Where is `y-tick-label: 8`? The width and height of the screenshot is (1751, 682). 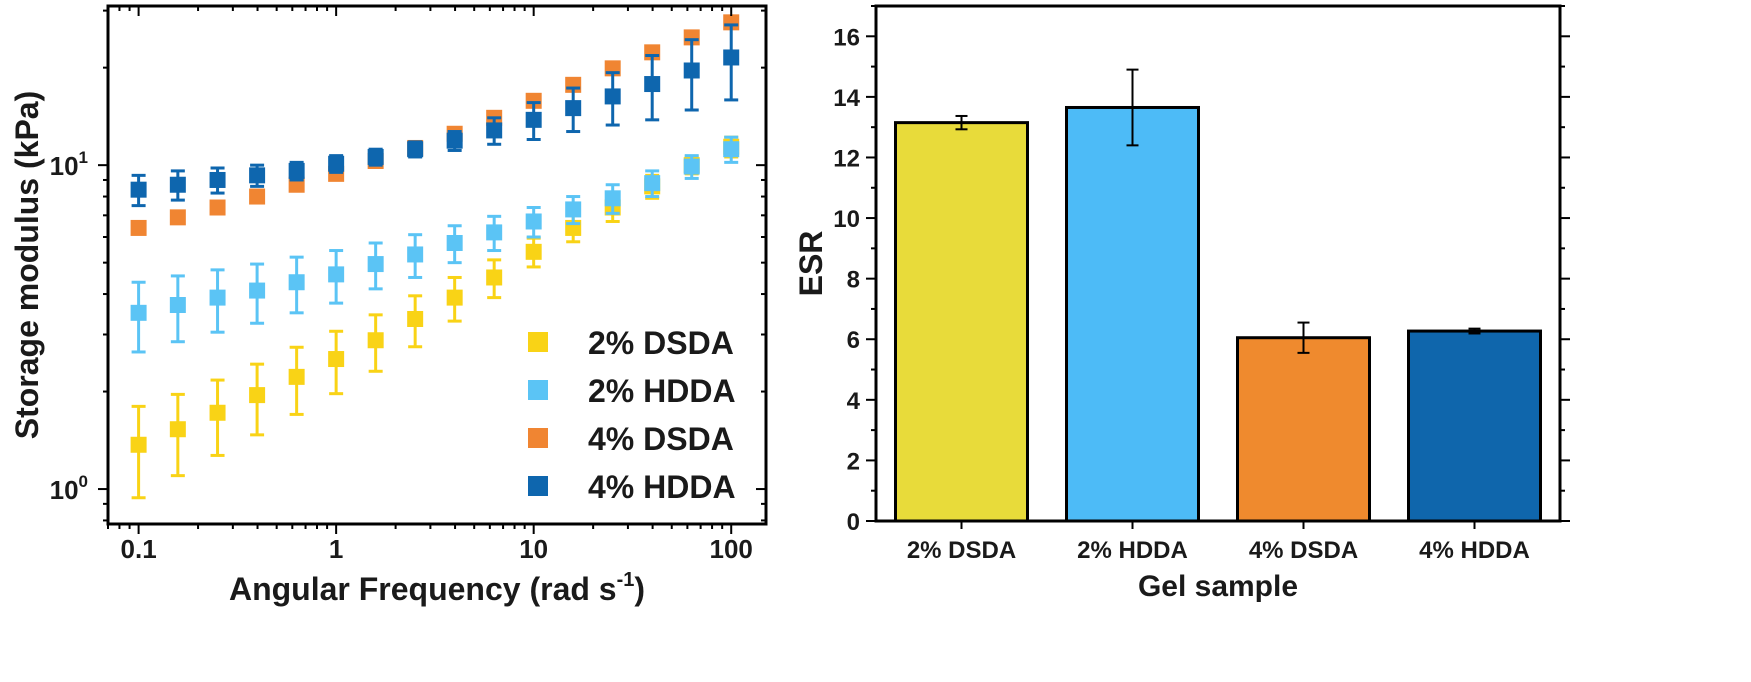
y-tick-label: 8 is located at coordinates (853, 280).